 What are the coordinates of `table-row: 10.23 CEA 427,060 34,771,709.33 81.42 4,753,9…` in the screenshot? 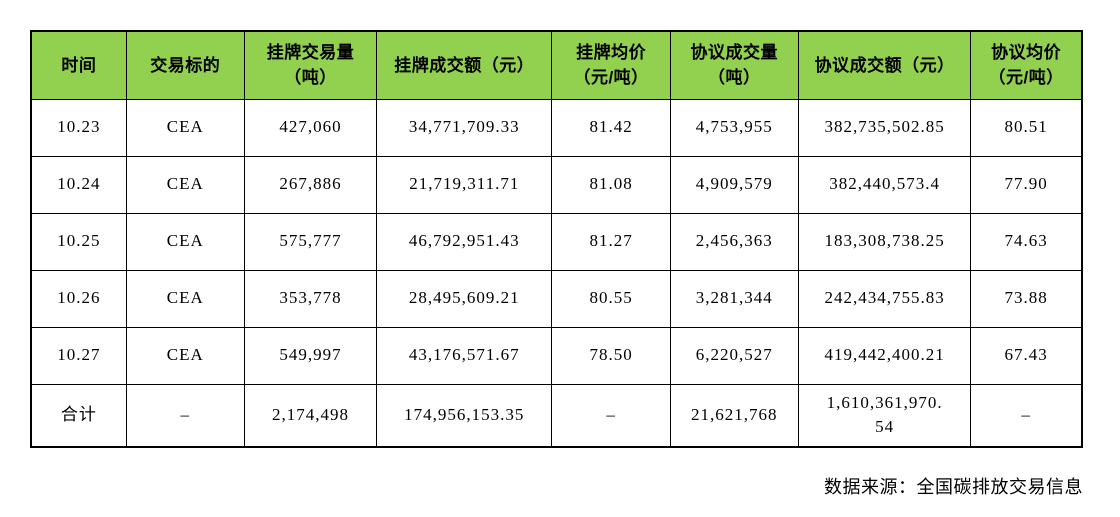 It's located at (556, 127).